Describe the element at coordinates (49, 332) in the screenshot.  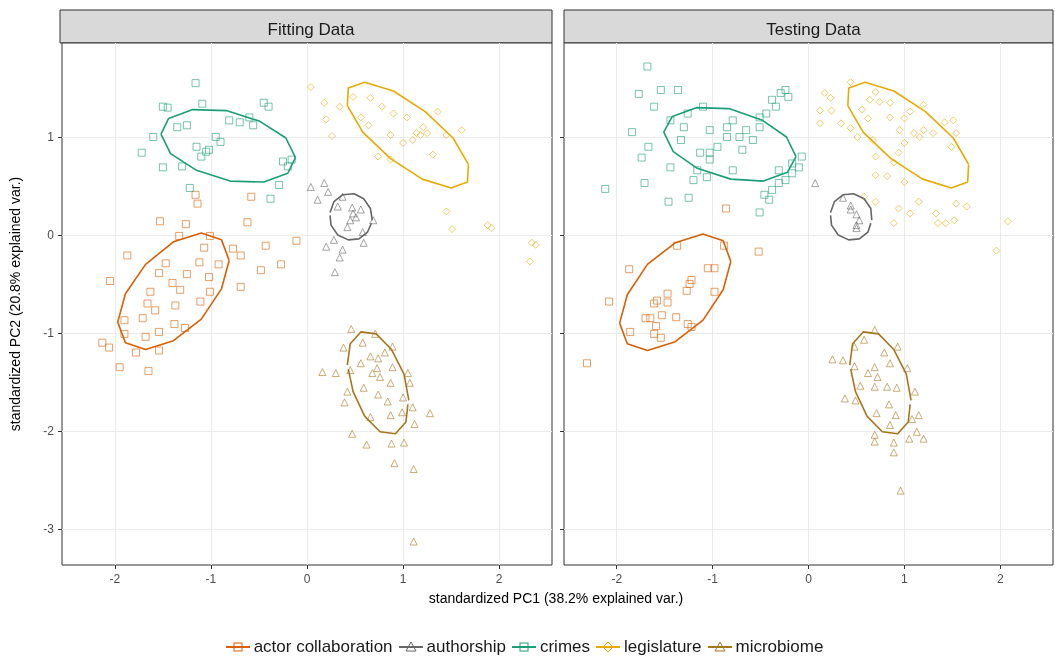
I see `y-tick-label: -1` at that location.